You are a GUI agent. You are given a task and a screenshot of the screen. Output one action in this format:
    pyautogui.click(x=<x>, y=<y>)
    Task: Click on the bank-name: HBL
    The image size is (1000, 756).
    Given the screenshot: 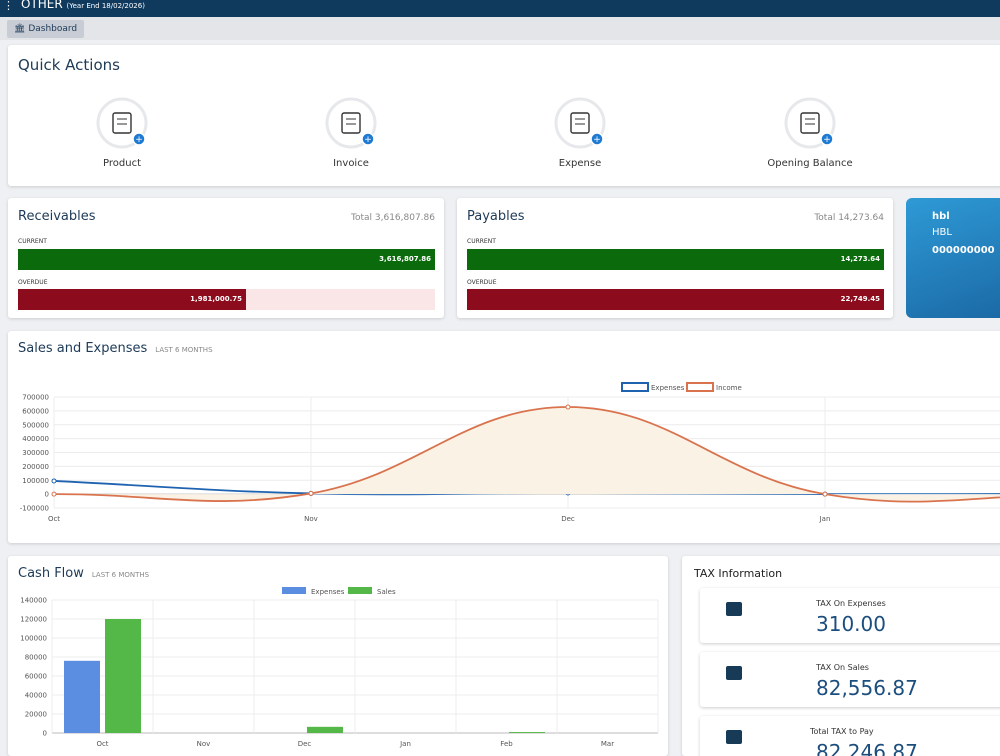 What is the action you would take?
    pyautogui.click(x=942, y=232)
    